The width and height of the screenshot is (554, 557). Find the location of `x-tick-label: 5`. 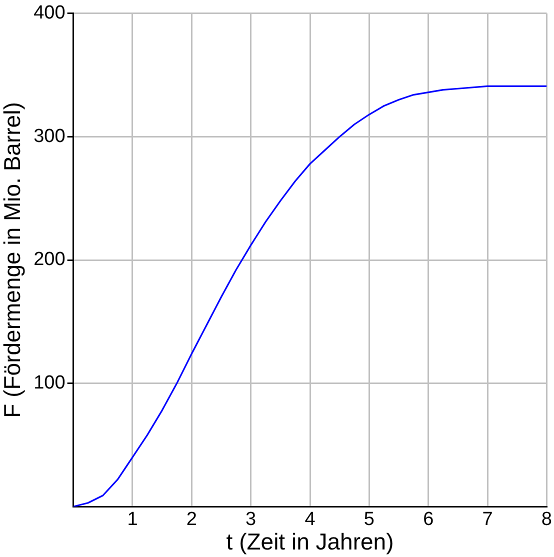

x-tick-label: 5 is located at coordinates (369, 519).